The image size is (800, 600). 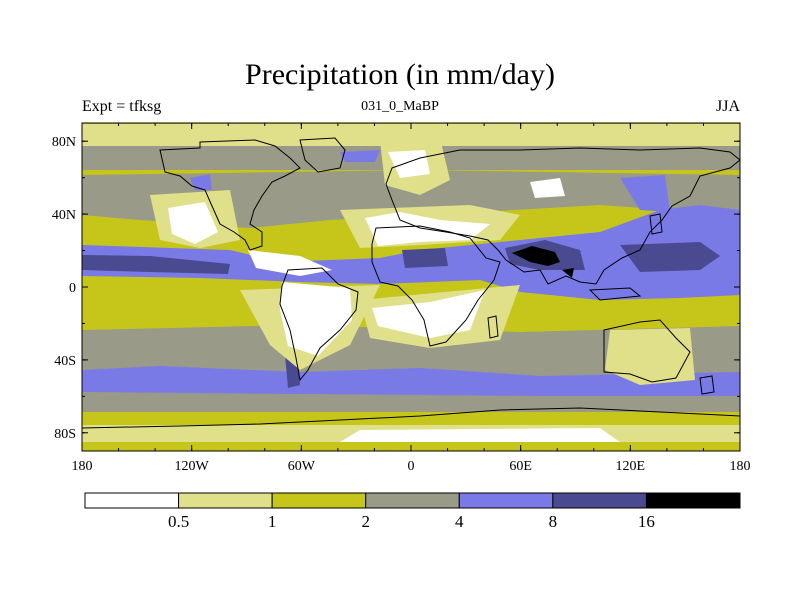 I want to click on x-tick-label: 60E, so click(x=520, y=466).